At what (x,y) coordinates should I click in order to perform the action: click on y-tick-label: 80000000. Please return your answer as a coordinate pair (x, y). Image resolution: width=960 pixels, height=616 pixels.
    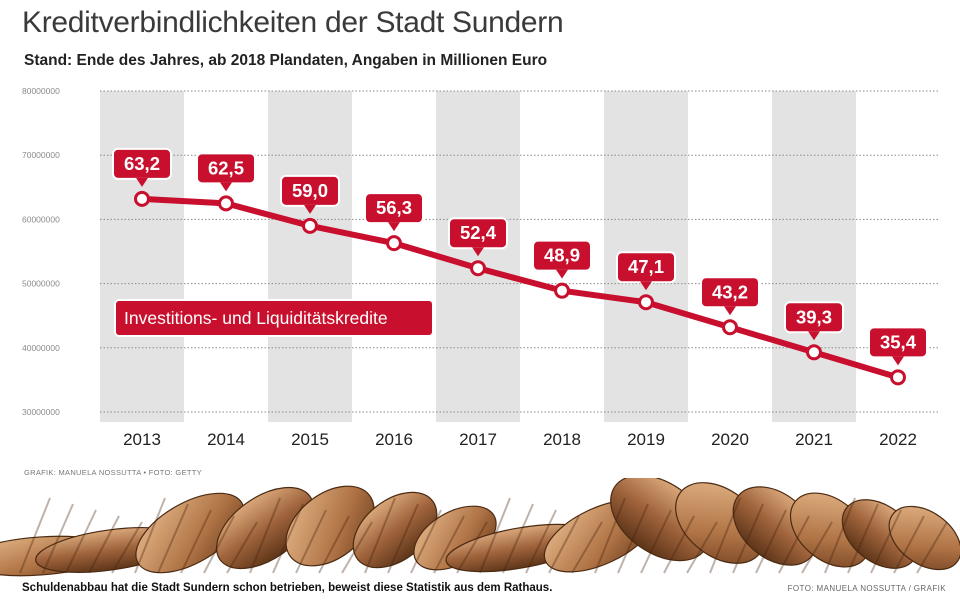
    Looking at the image, I should click on (41, 91).